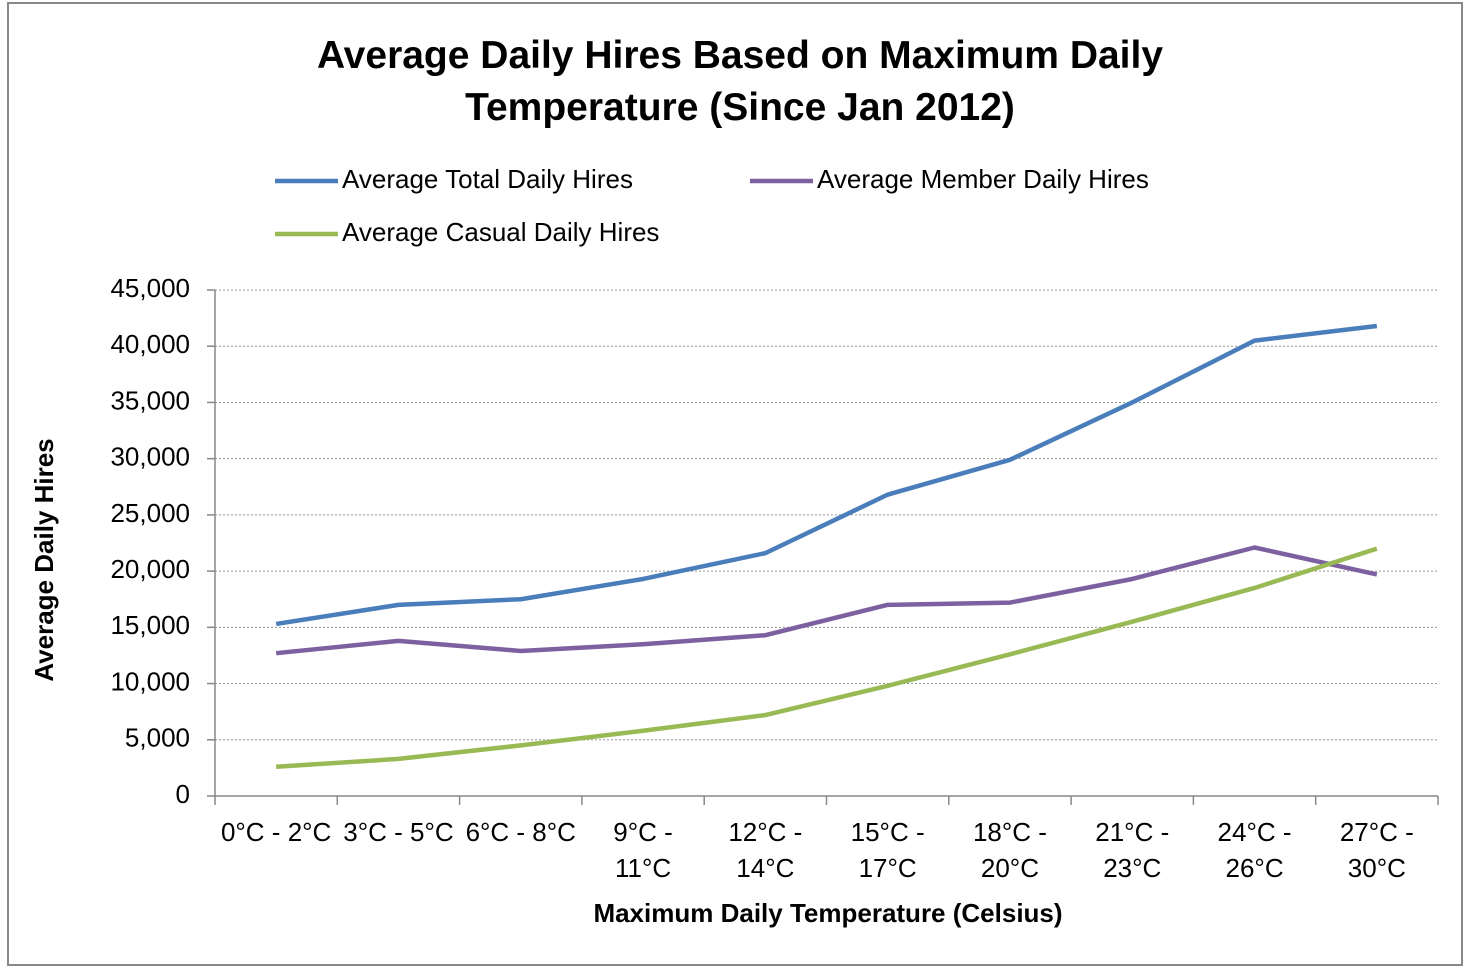 The height and width of the screenshot is (966, 1466). What do you see at coordinates (150, 625) in the screenshot?
I see `y-tick-label: 15,000` at bounding box center [150, 625].